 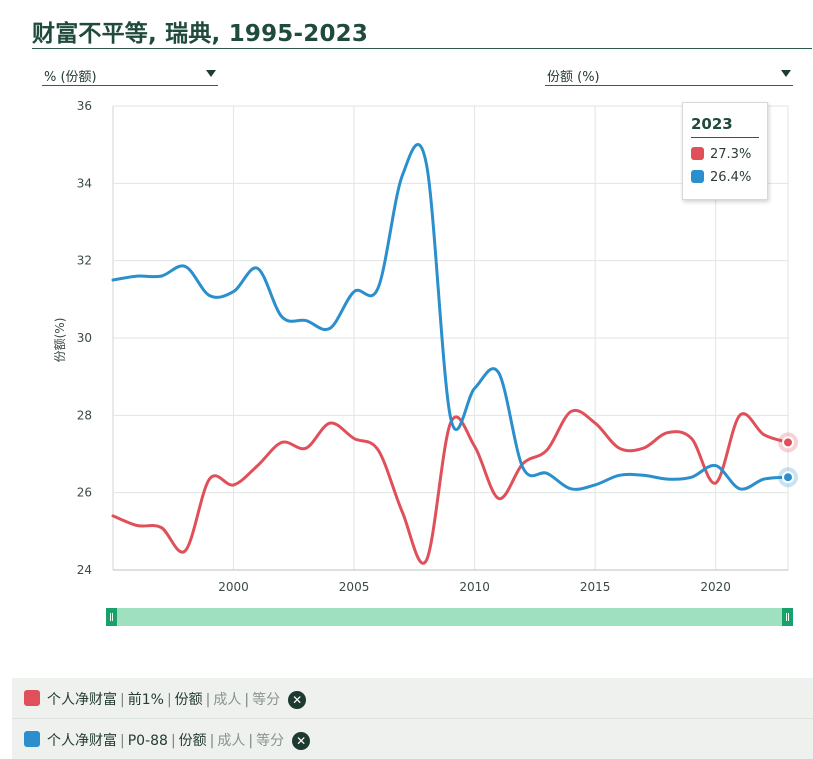 I want to click on y-tick-label: 24, so click(x=84, y=570).